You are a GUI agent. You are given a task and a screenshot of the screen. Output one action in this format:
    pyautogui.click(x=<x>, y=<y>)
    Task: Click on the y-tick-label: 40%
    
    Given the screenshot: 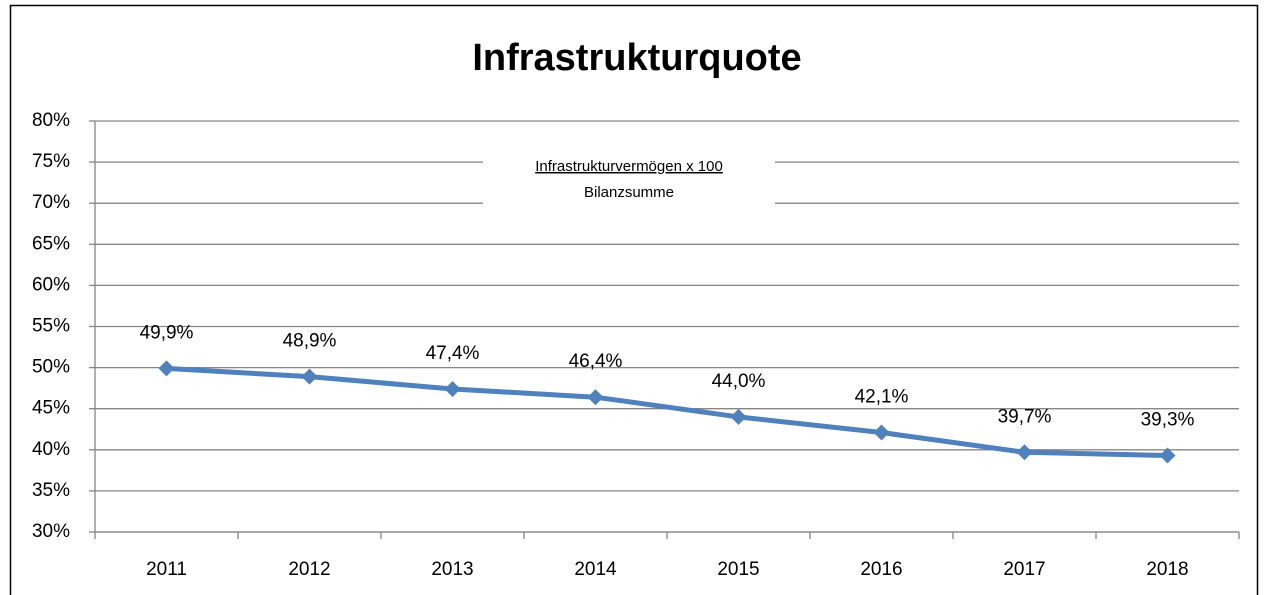 What is the action you would take?
    pyautogui.click(x=51, y=449)
    